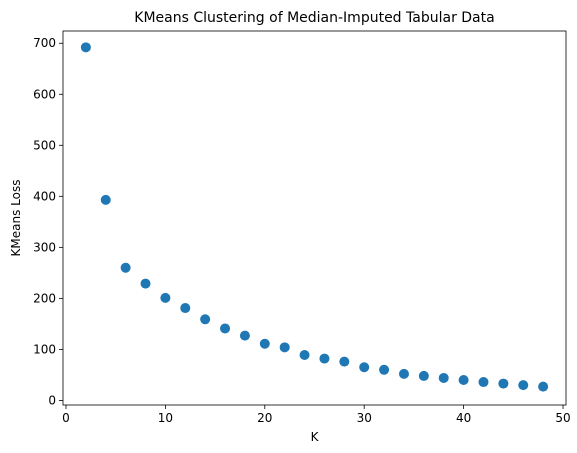  What do you see at coordinates (463, 418) in the screenshot?
I see `x-tick-label: 40` at bounding box center [463, 418].